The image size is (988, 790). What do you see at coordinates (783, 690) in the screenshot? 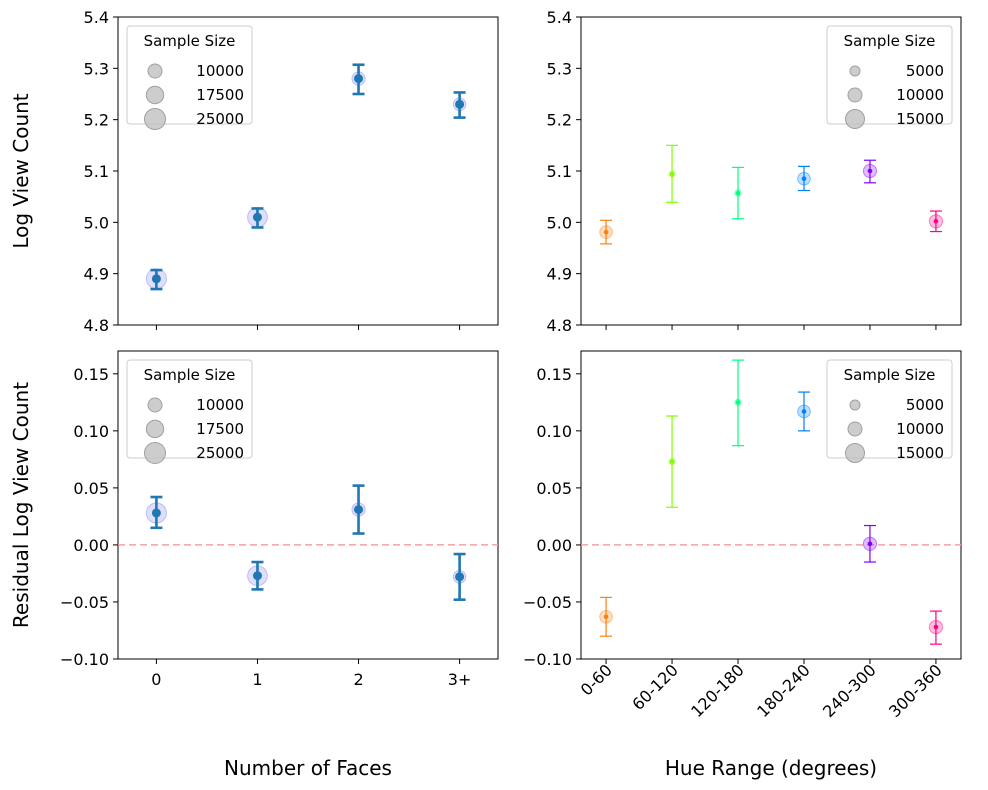
I see `xtick-label: 180-240` at bounding box center [783, 690].